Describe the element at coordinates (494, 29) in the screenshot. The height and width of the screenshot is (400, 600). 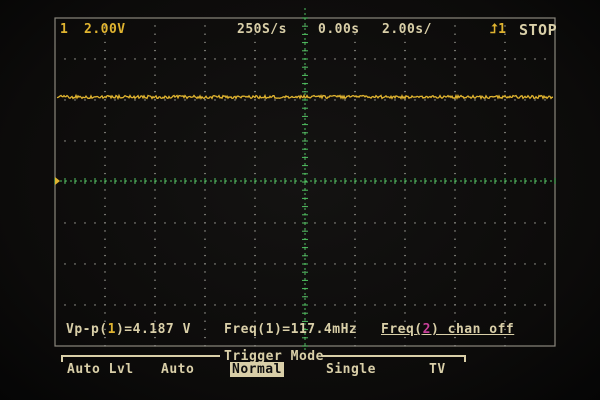
I see `trigger-edge-icon: ⮥` at that location.